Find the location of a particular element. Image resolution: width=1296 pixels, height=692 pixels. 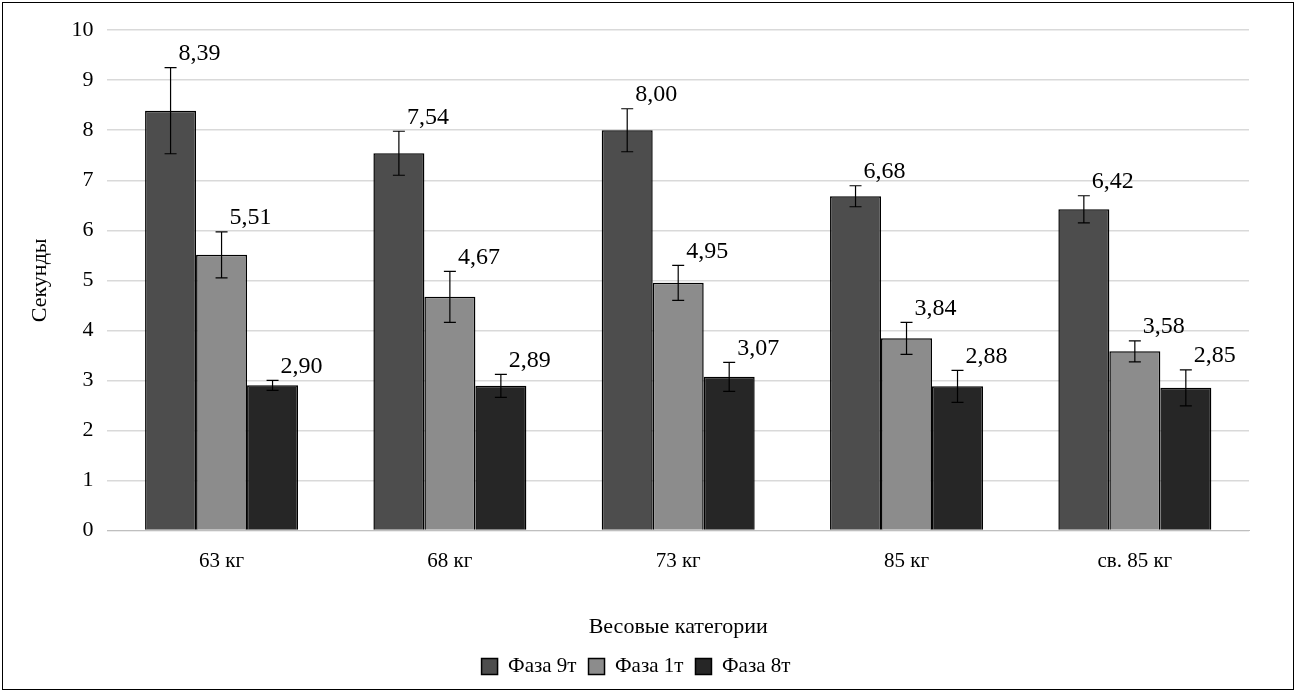

legend-label: Фаза 8т is located at coordinates (756, 665).